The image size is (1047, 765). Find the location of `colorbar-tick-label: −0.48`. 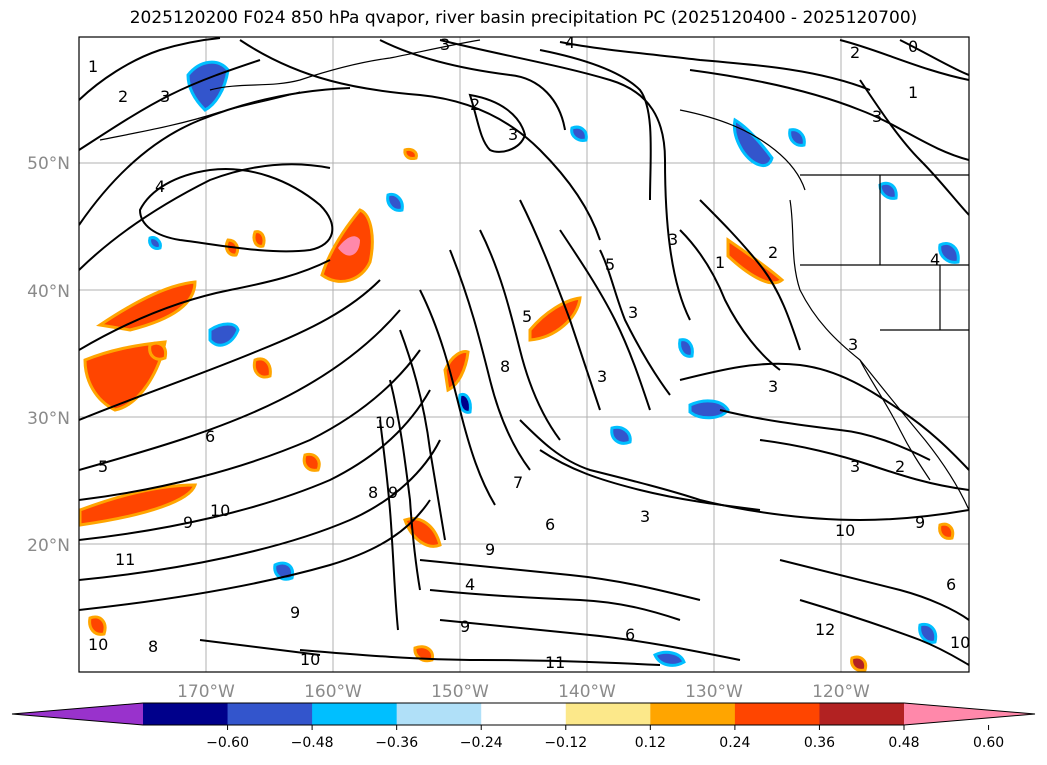

colorbar-tick-label: −0.48 is located at coordinates (312, 743).